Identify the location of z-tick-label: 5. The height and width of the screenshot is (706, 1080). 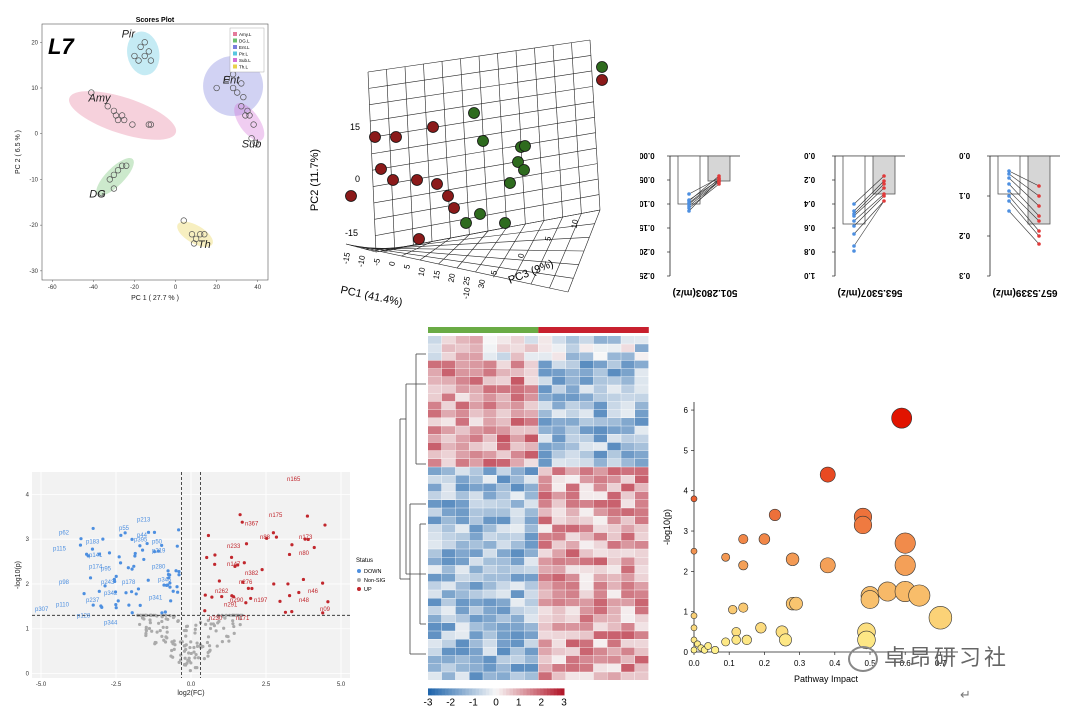
(548, 238).